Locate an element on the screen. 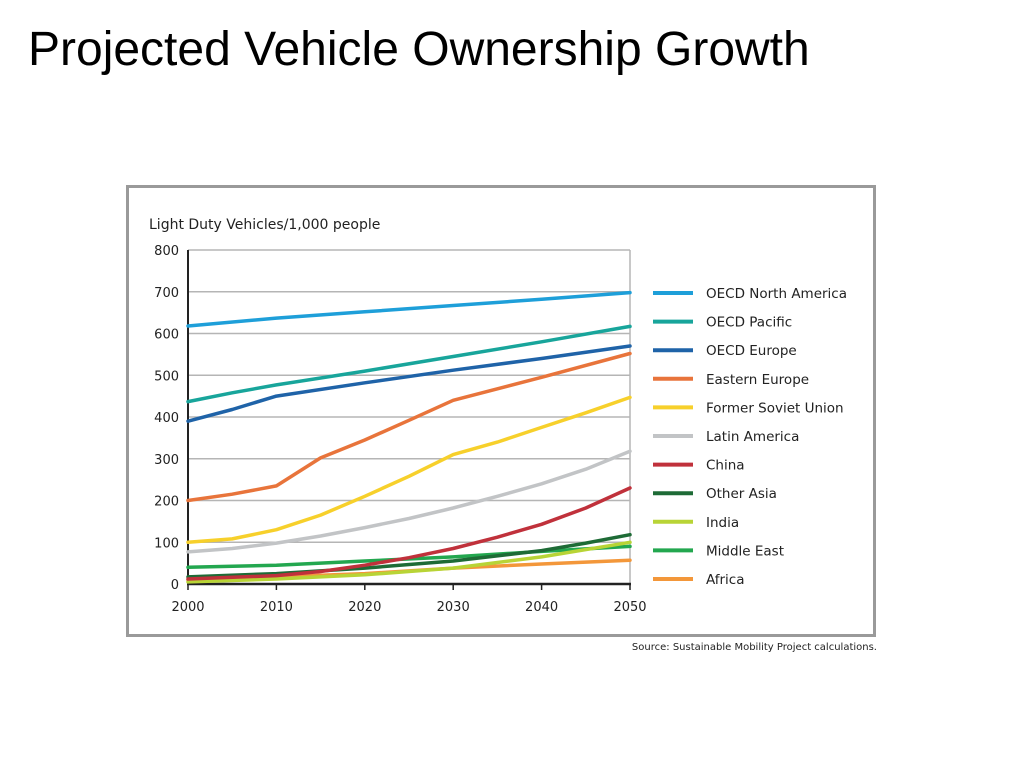 The height and width of the screenshot is (768, 1024). series-line-china is located at coordinates (409, 533).